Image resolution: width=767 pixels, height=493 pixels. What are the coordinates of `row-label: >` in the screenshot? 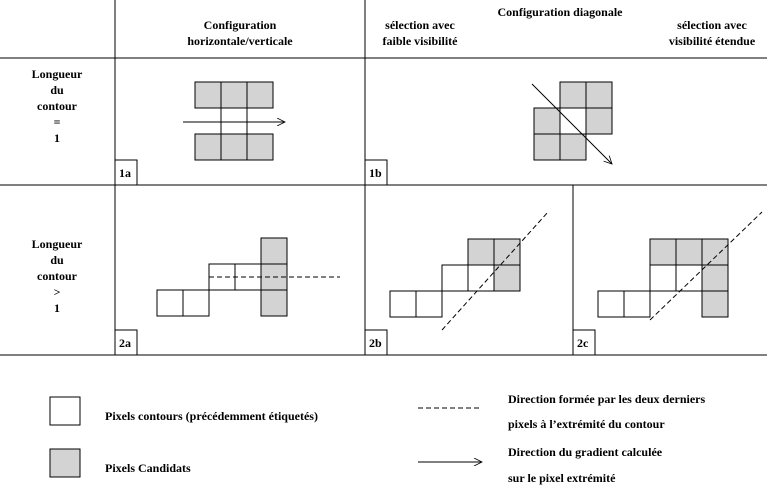 It's located at (57, 292).